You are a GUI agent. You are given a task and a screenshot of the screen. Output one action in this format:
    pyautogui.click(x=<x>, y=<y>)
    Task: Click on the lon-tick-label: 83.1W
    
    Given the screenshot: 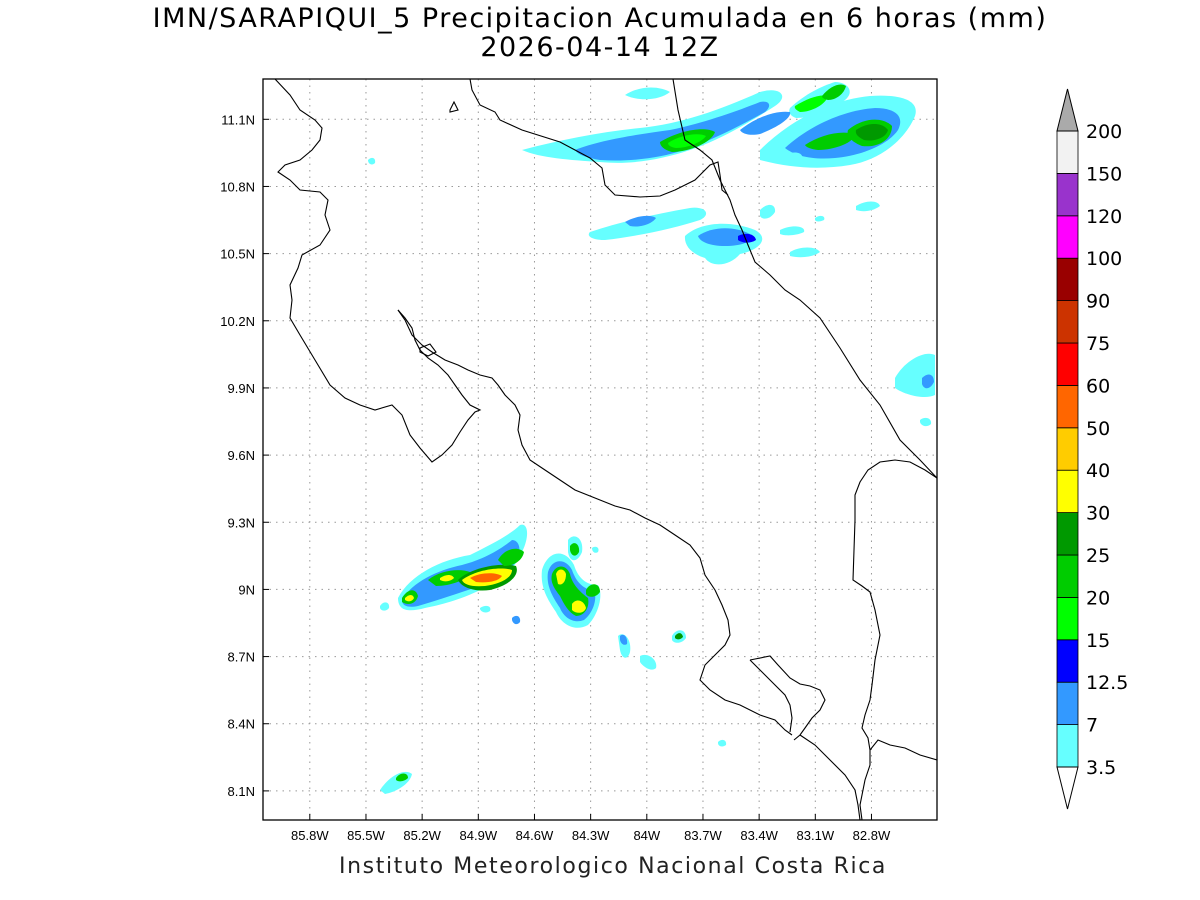 What is the action you would take?
    pyautogui.click(x=816, y=835)
    